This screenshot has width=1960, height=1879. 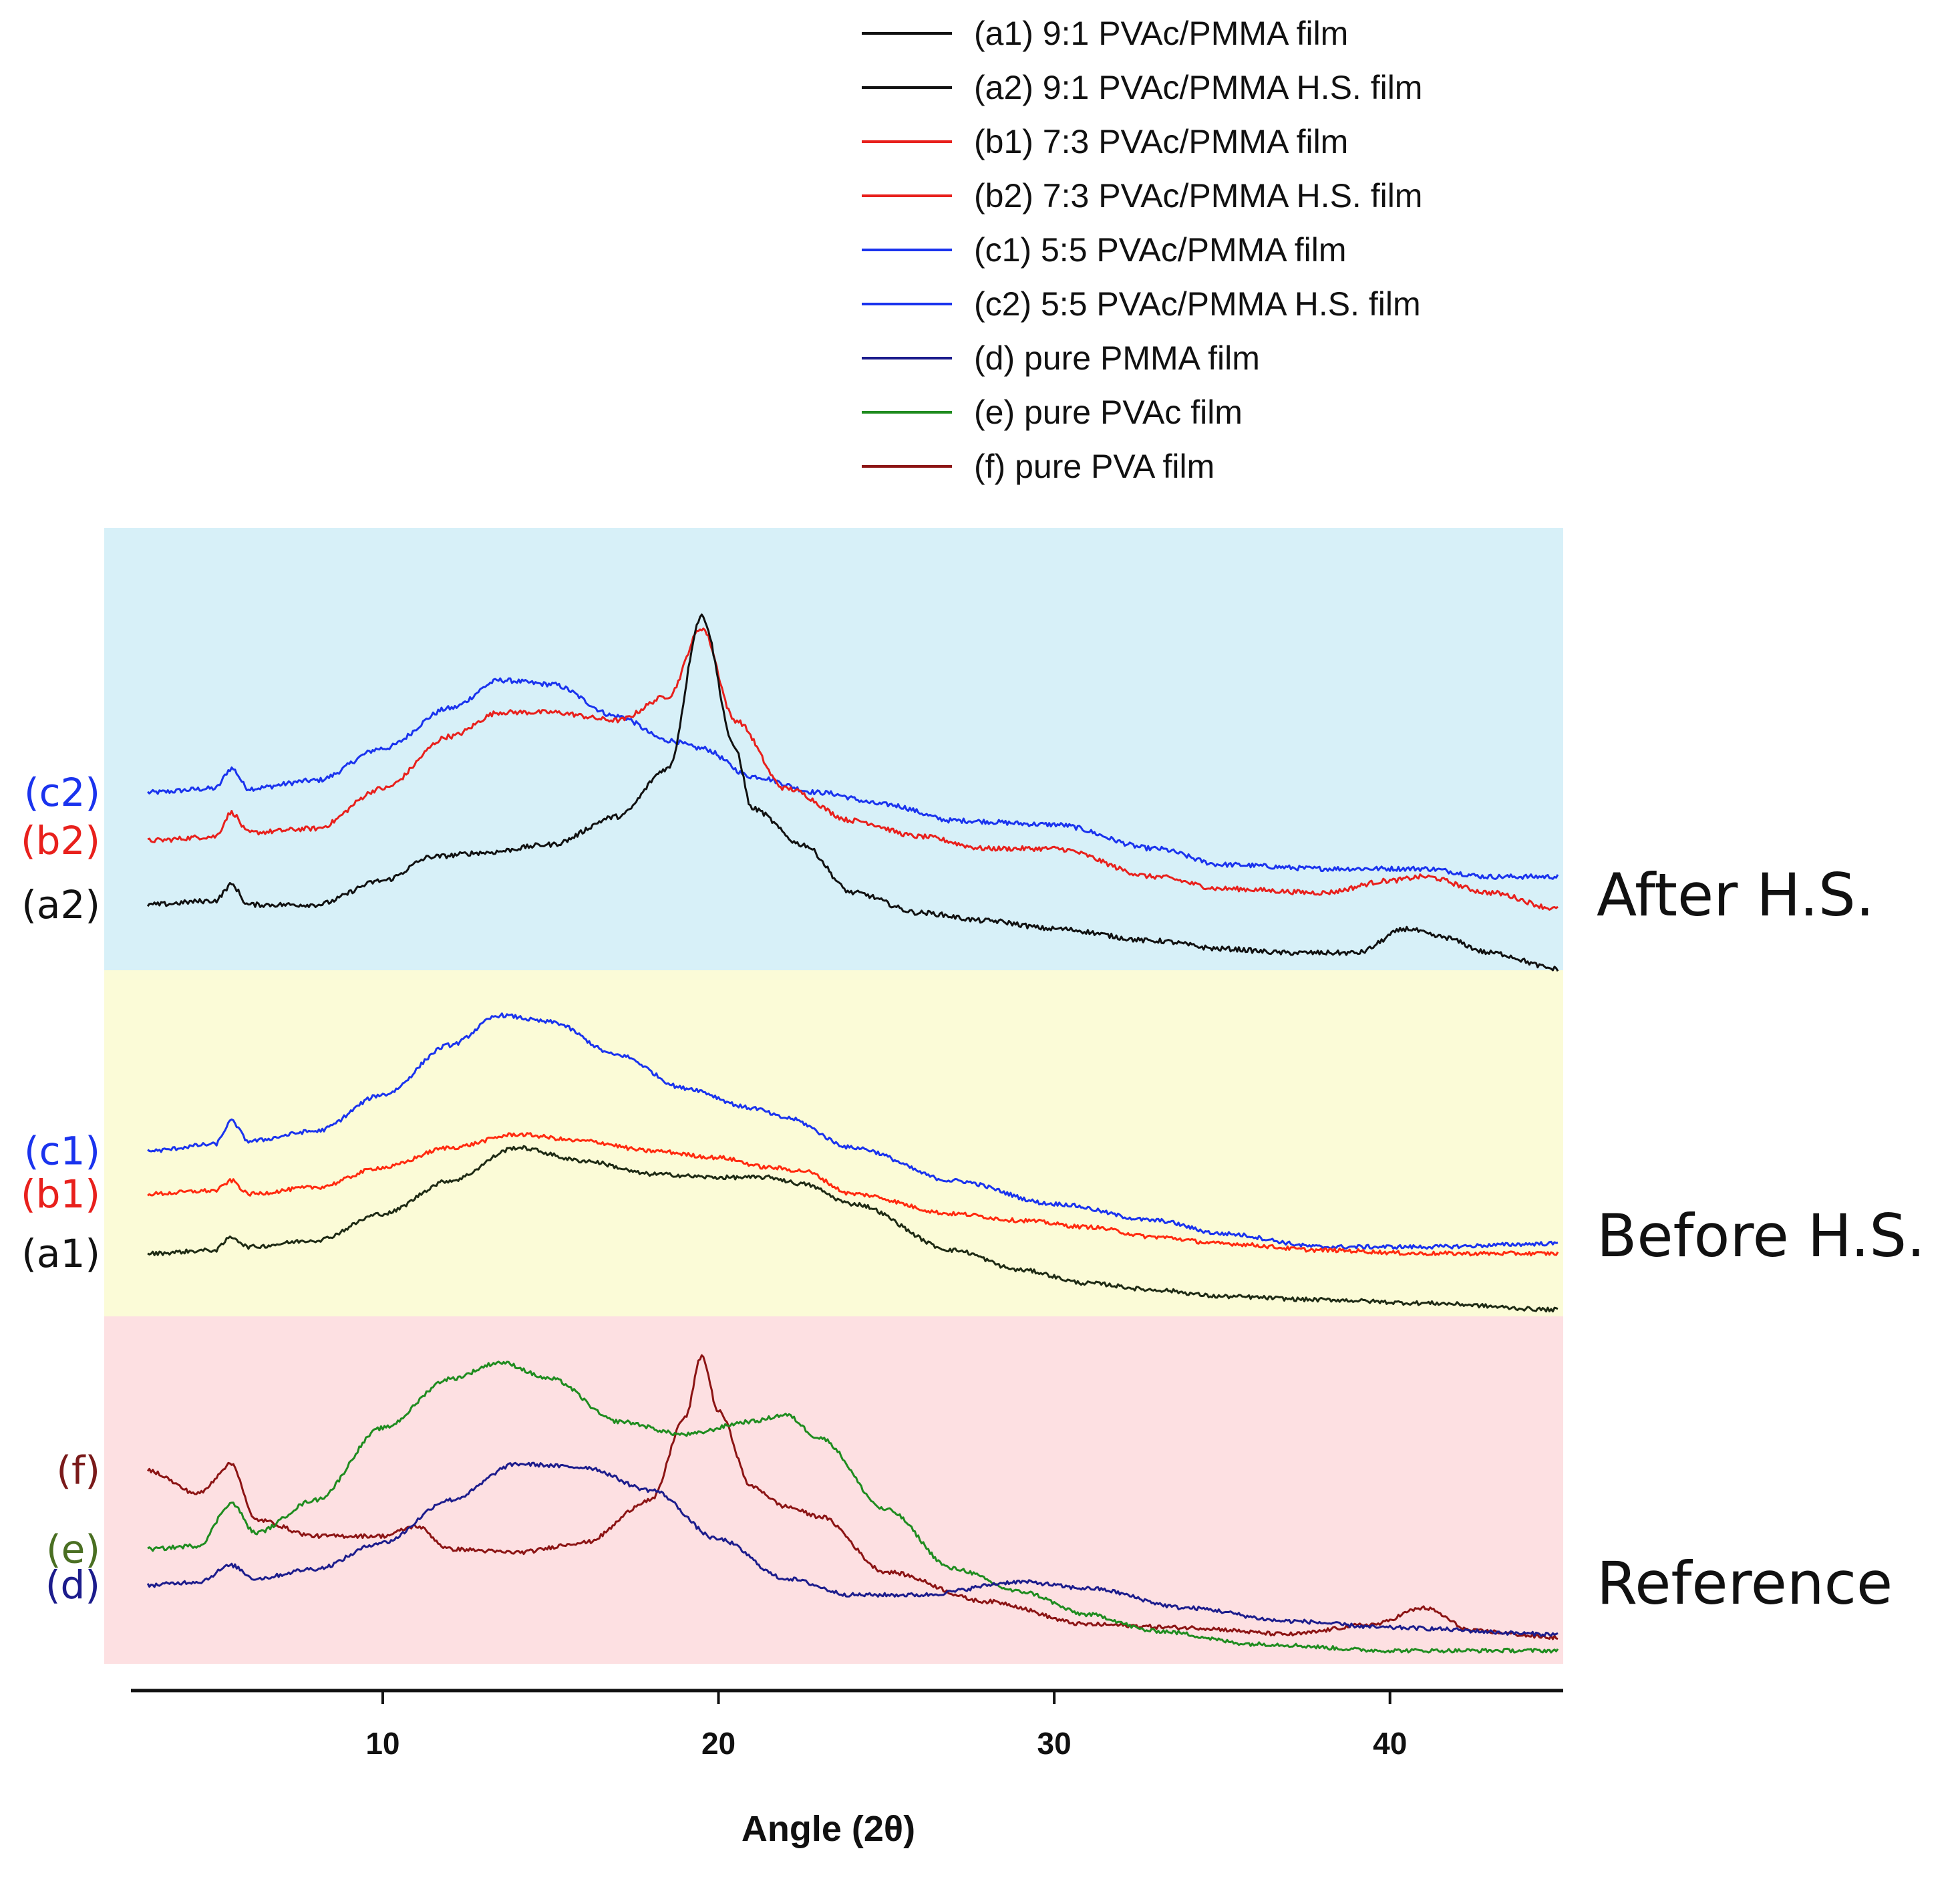 I want to click on trace-labels: (c2)(b2) (a2) (c1)(b1) (a1) (f) (e)(d), so click(x=61, y=1189).